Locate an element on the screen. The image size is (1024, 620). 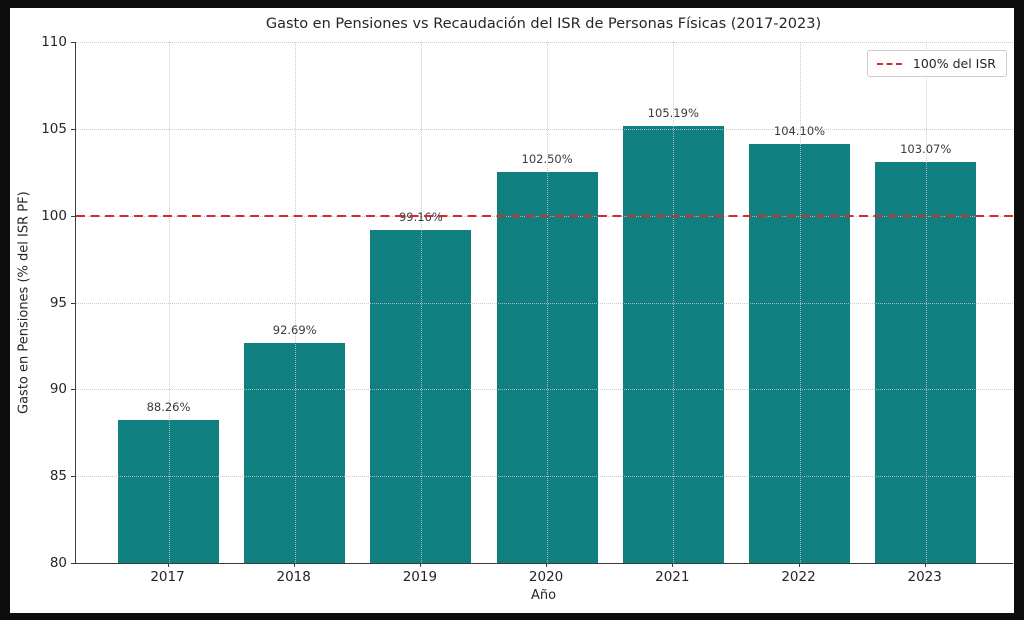
bar-value-label: 105.19% is located at coordinates (673, 112).